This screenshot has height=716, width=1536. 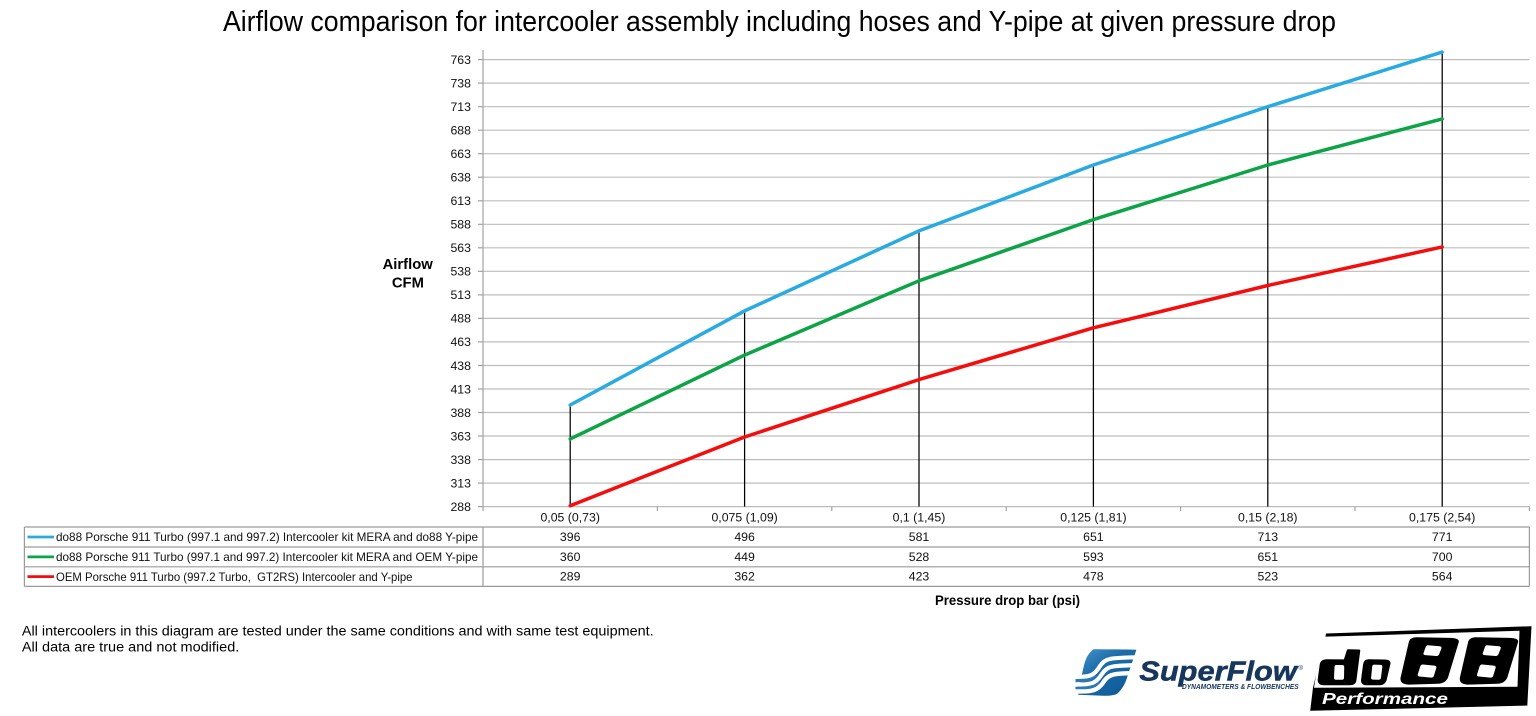 I want to click on svg-text: 593, so click(x=1093, y=557).